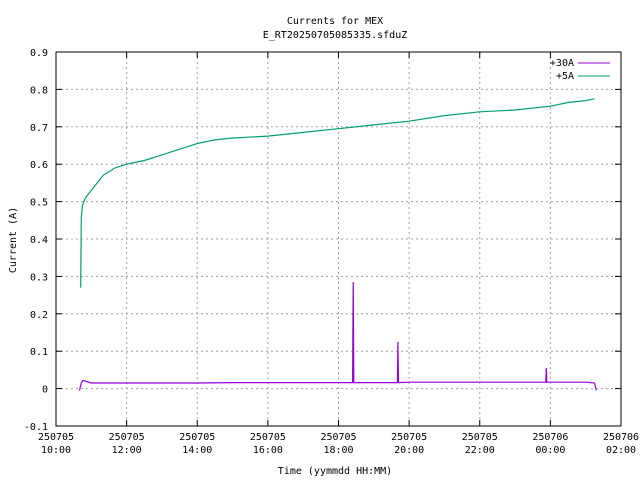 The image size is (640, 480). What do you see at coordinates (621, 450) in the screenshot?
I see `x-tick-time: 02:00` at bounding box center [621, 450].